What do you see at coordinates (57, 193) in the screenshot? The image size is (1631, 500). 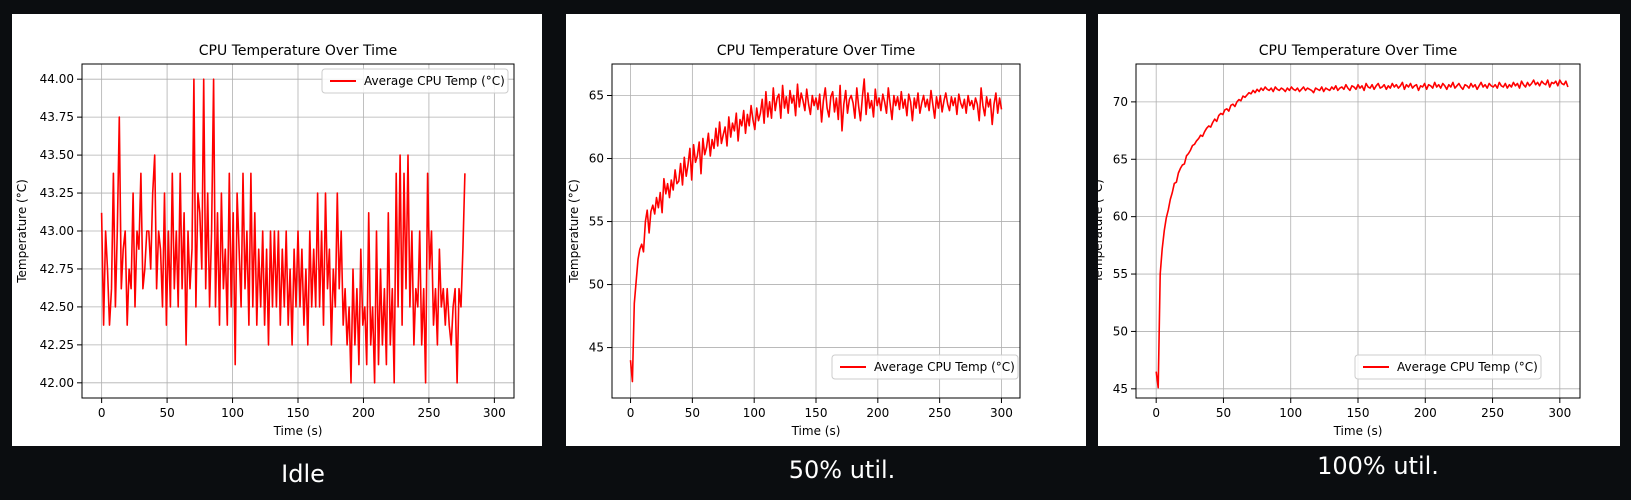 I see `y-tick-label: 43.25` at bounding box center [57, 193].